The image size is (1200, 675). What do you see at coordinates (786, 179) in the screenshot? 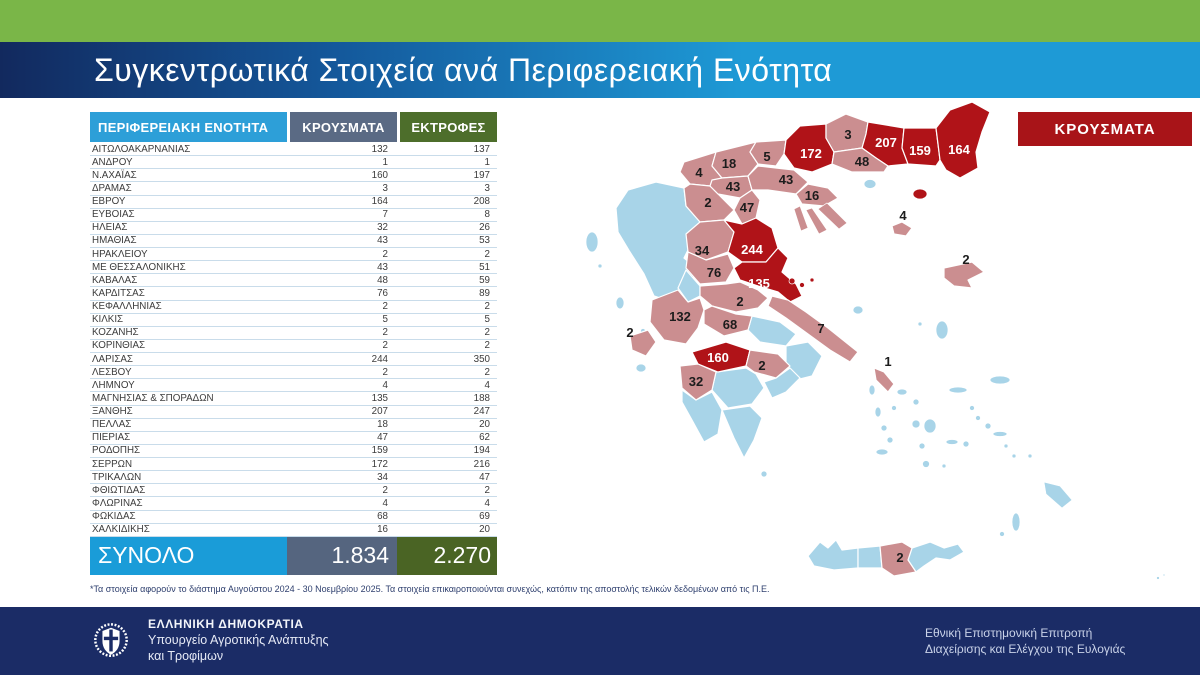
I see `map-value-thessalonikis: 43` at bounding box center [786, 179].